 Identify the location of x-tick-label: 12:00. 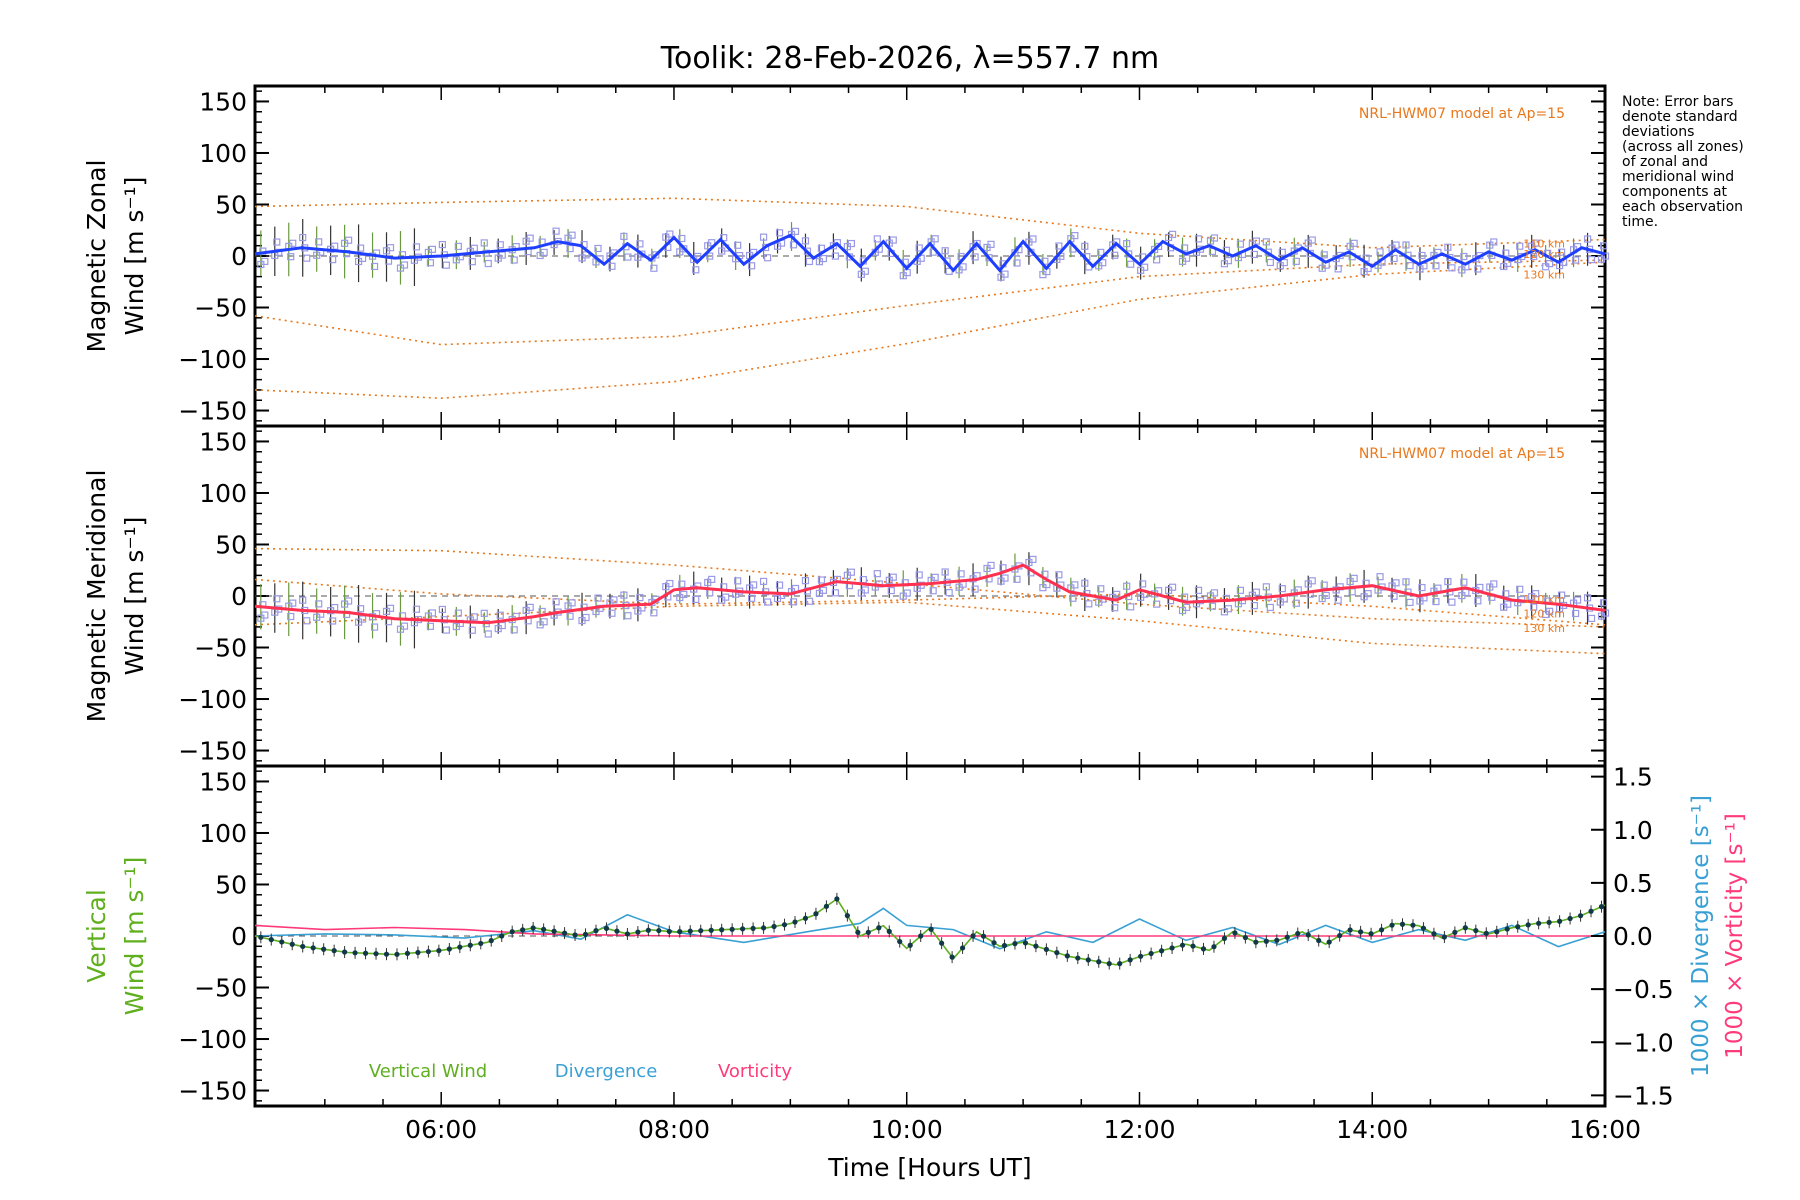
(1139, 1129).